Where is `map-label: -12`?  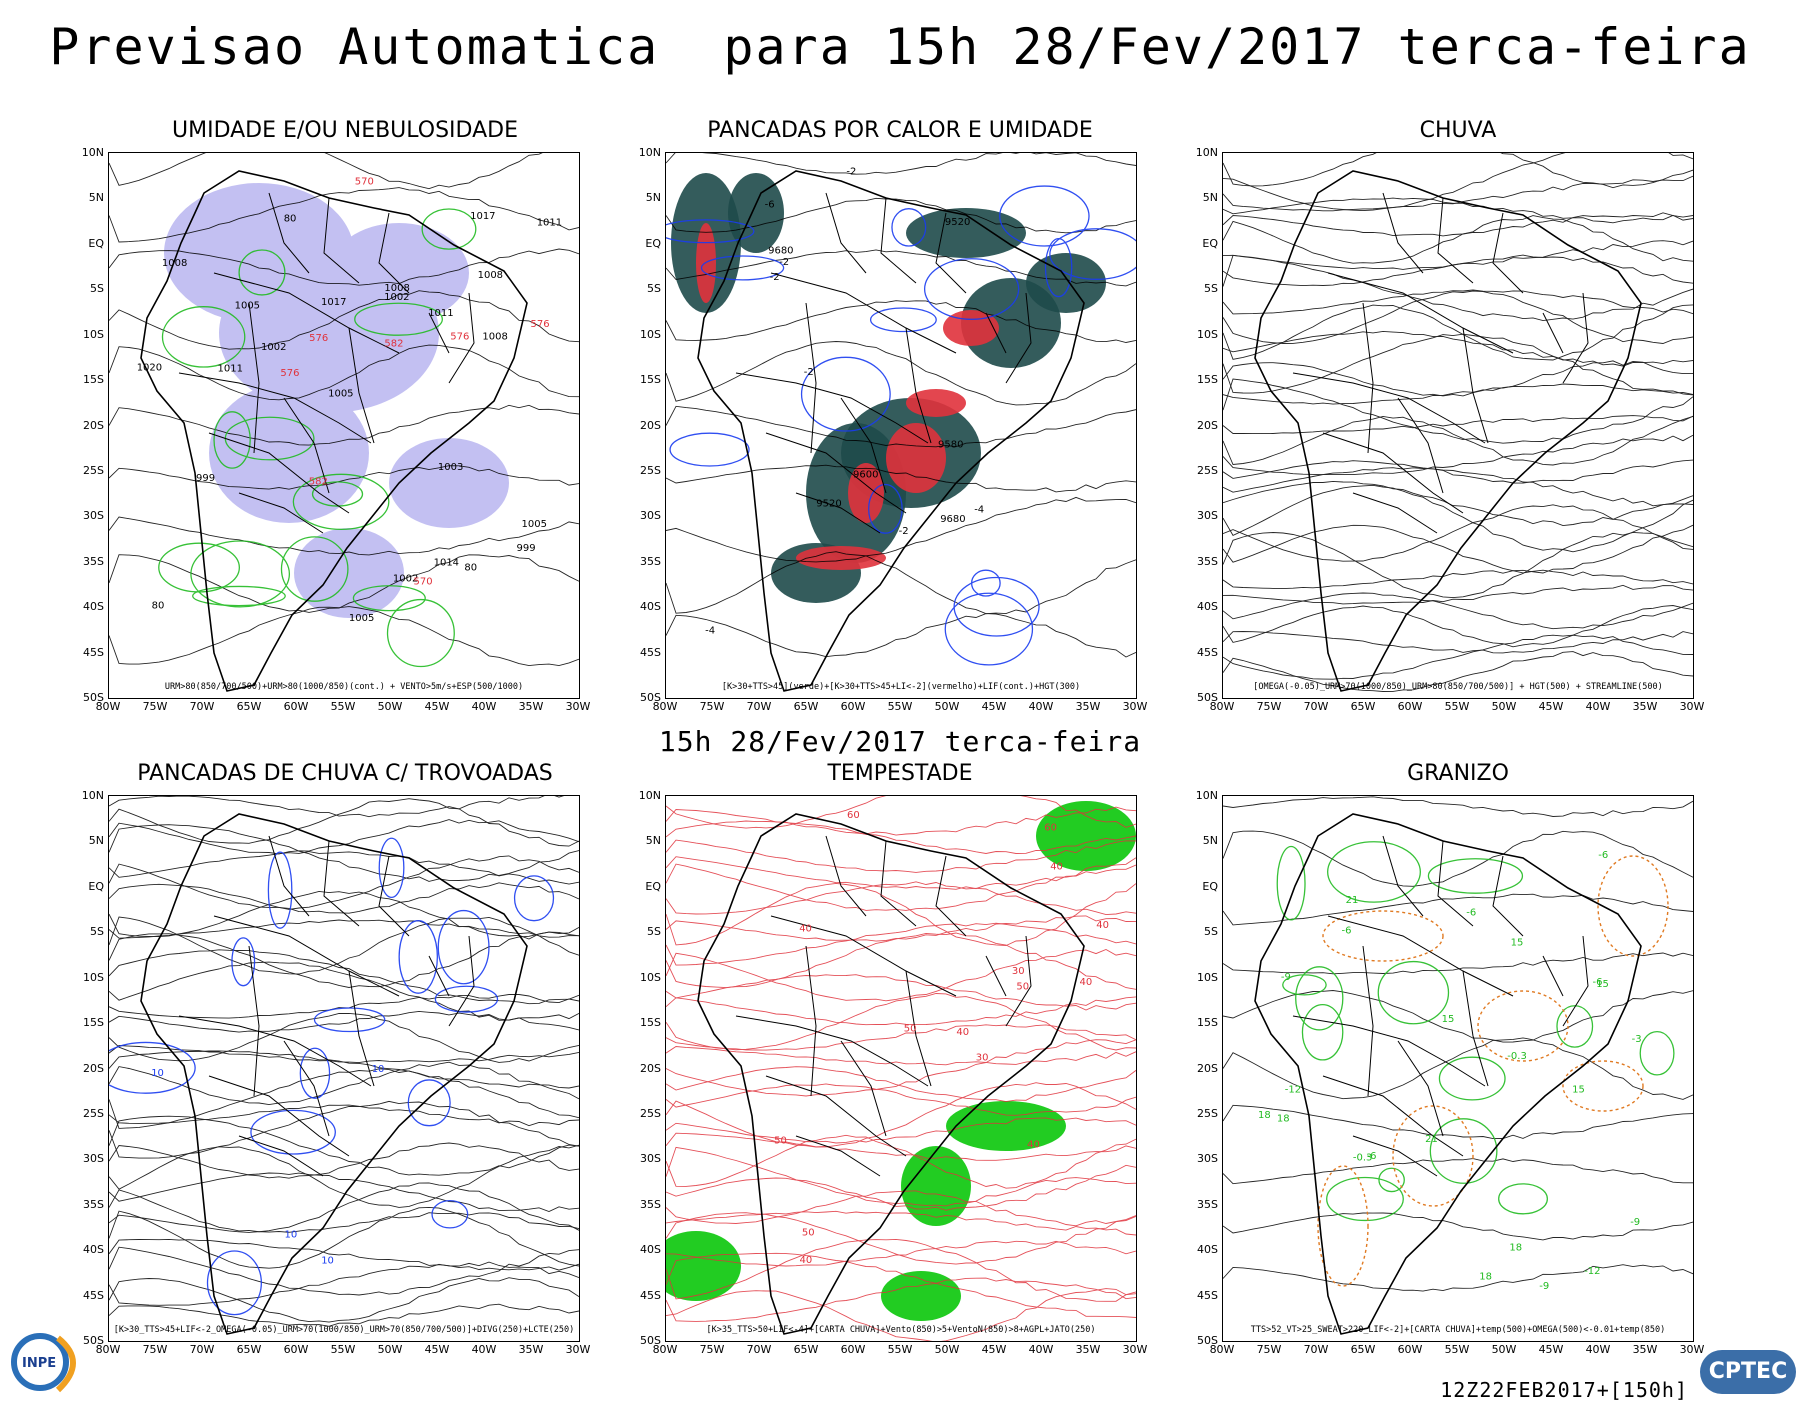 map-label: -12 is located at coordinates (1293, 1090).